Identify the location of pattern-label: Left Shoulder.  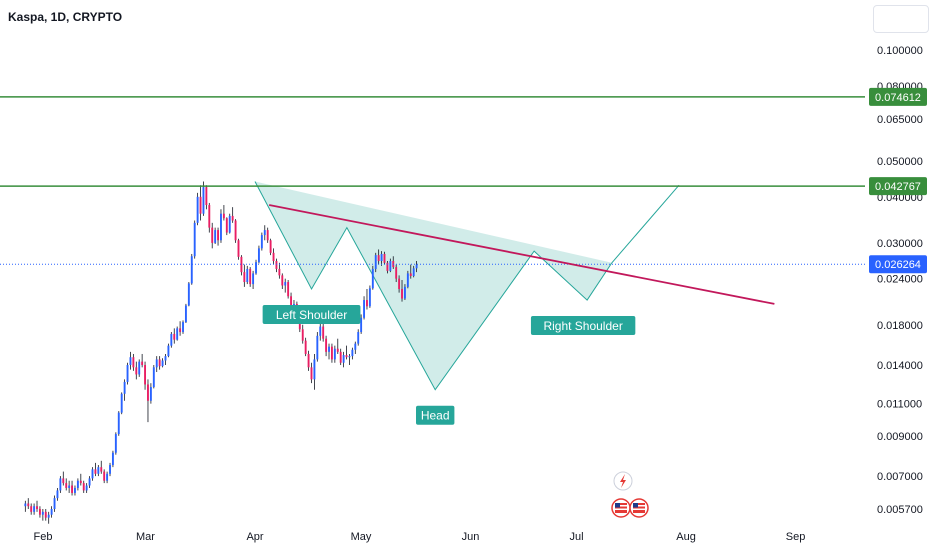
(311, 315).